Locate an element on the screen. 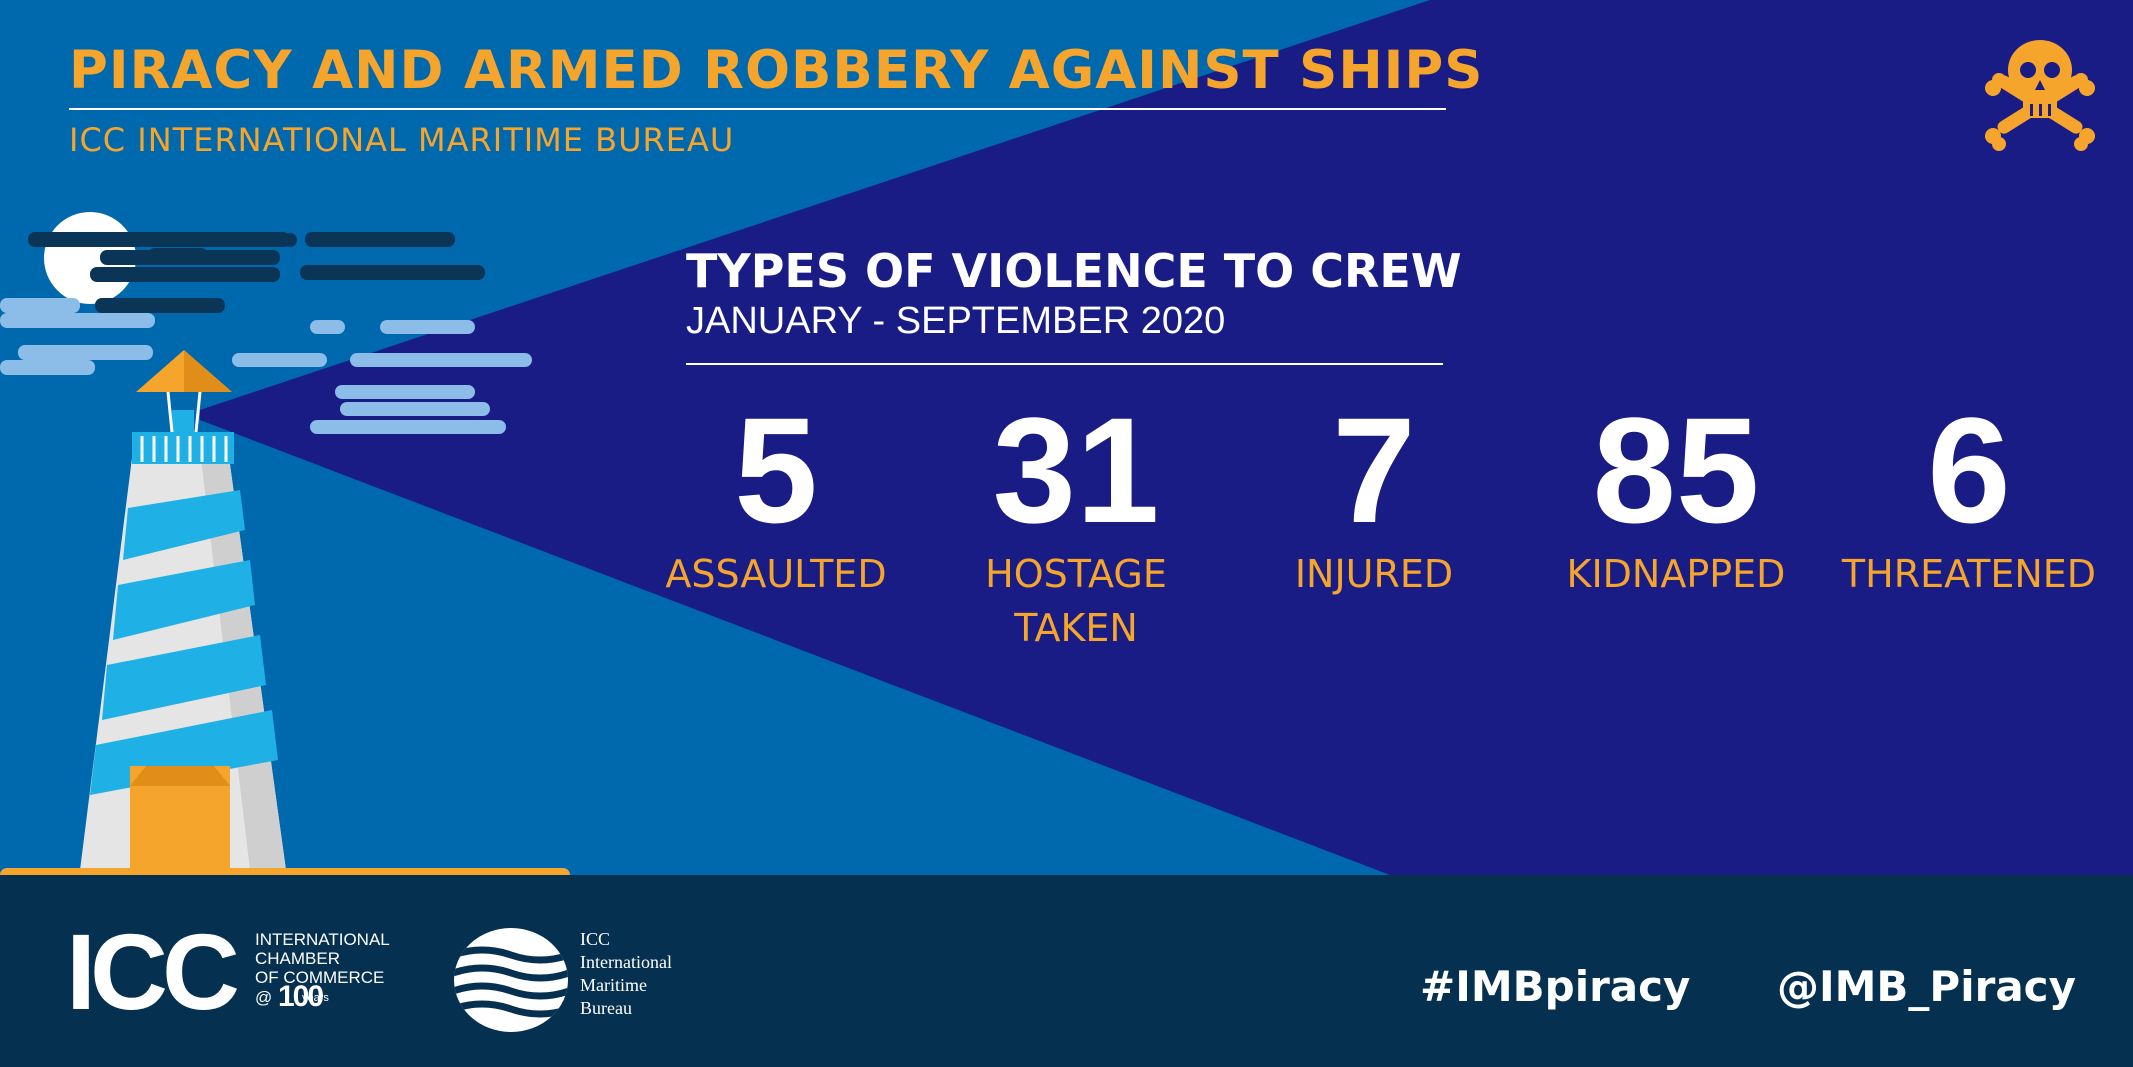 This screenshot has width=2133, height=1067. icc-org-line: OF COMMERCE is located at coordinates (320, 977).